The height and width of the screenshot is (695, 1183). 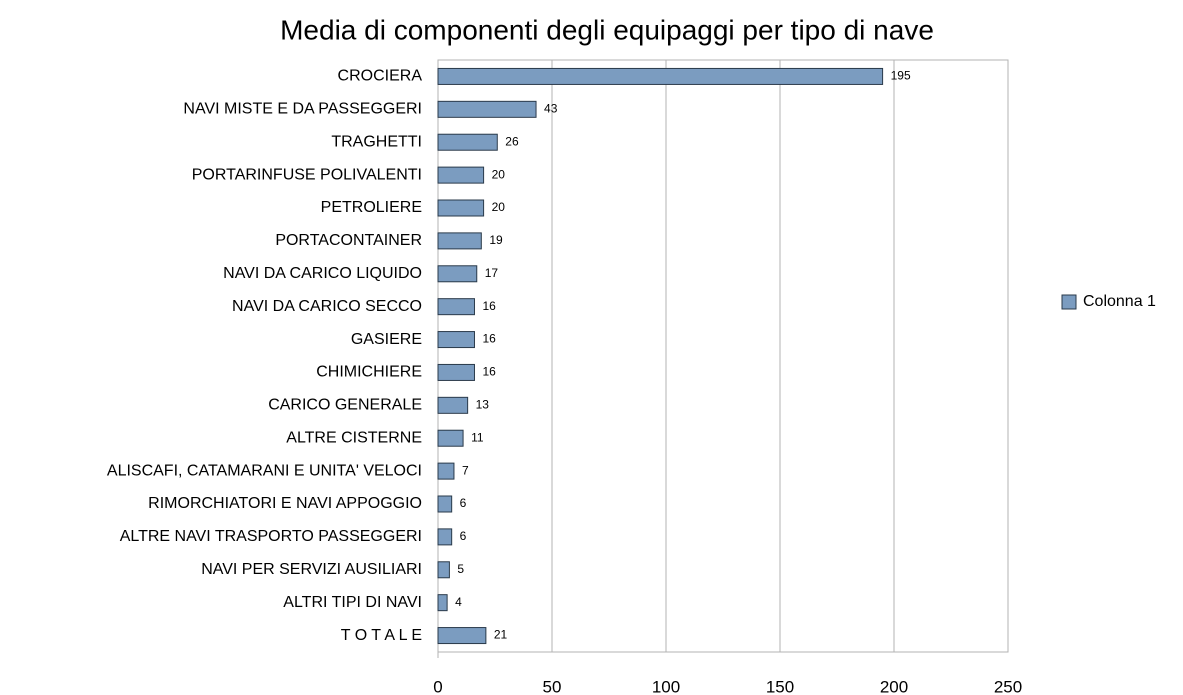 What do you see at coordinates (483, 405) in the screenshot?
I see `data-label: 13` at bounding box center [483, 405].